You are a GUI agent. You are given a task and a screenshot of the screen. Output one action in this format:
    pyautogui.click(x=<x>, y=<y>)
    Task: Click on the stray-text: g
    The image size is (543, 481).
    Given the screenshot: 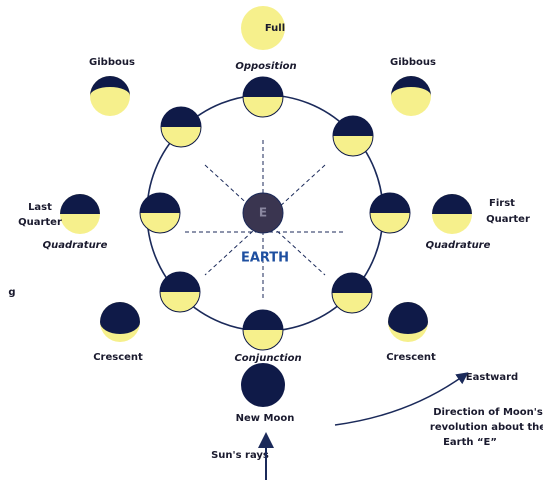 What is the action you would take?
    pyautogui.click(x=11, y=292)
    